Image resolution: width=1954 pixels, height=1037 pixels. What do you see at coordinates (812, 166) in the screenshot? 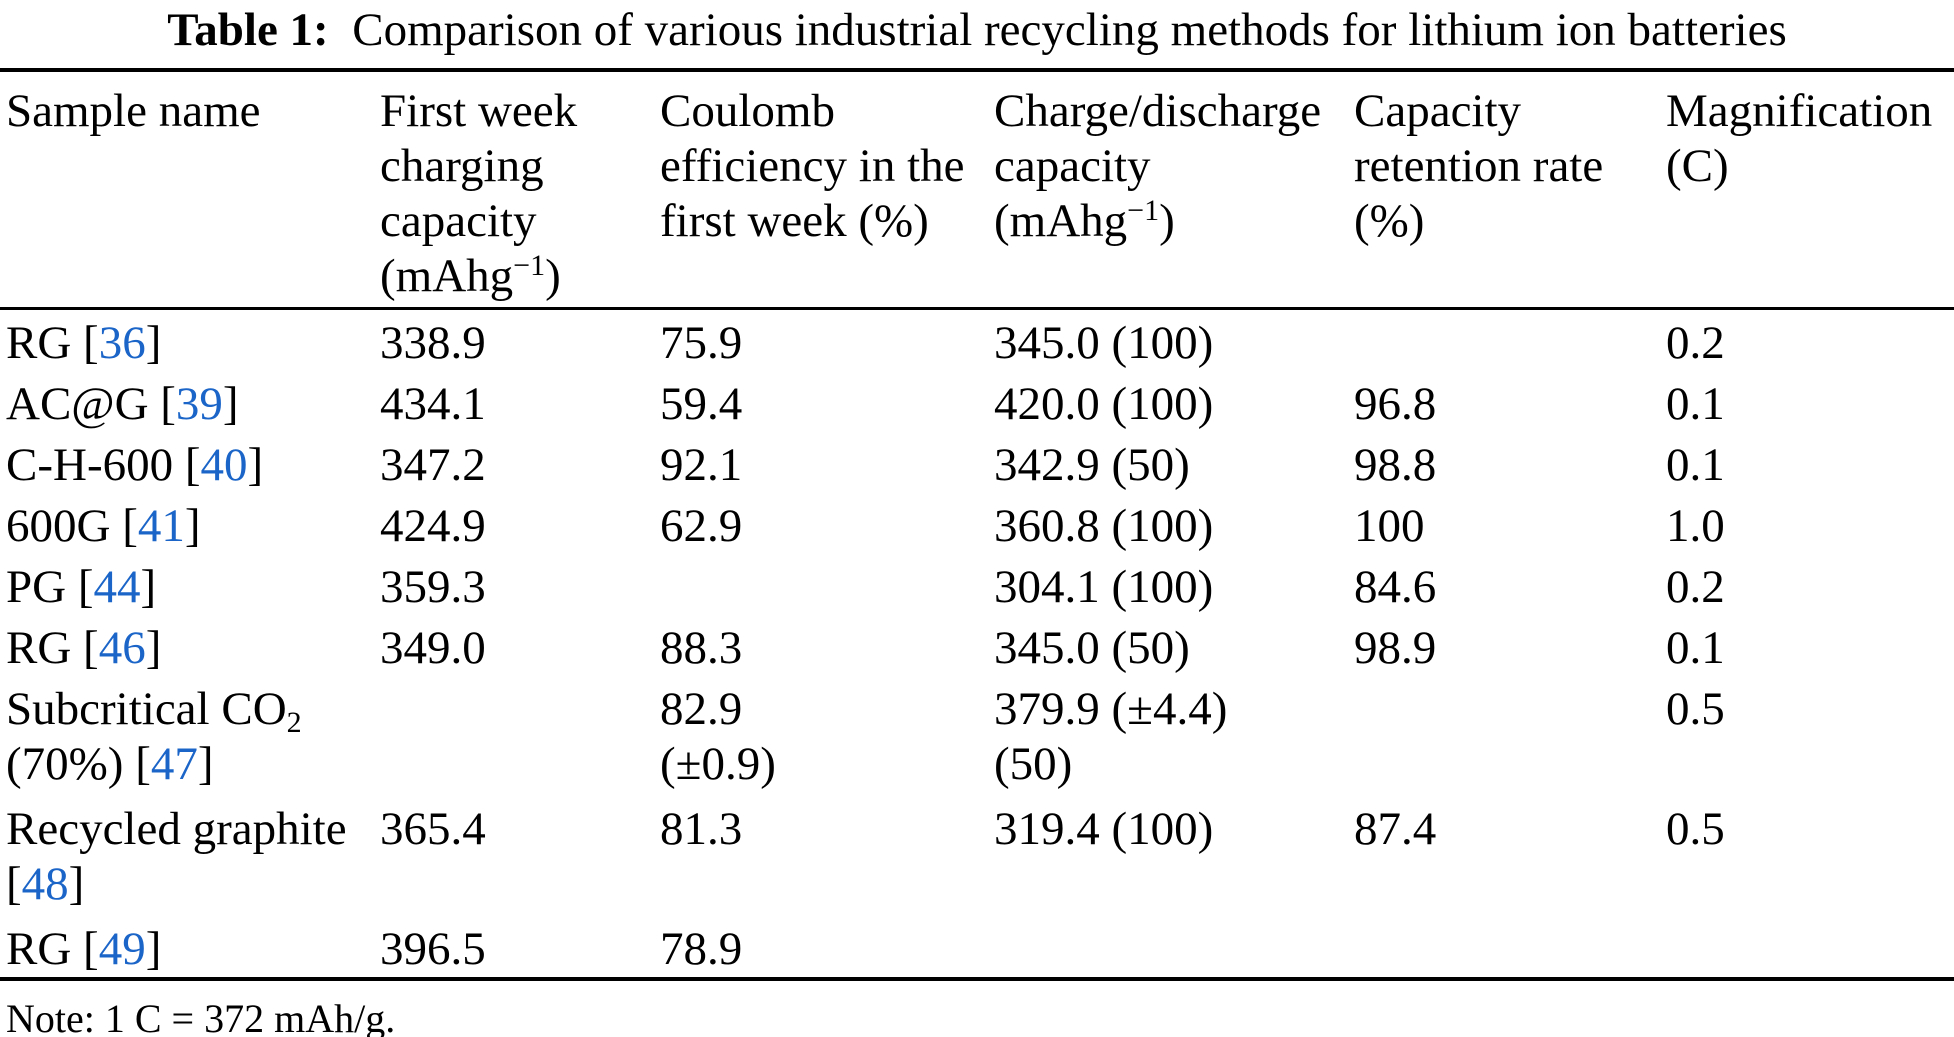
I see `col-header-coulomb-efficiency: Coulomb efficiency in the first week (%)` at bounding box center [812, 166].